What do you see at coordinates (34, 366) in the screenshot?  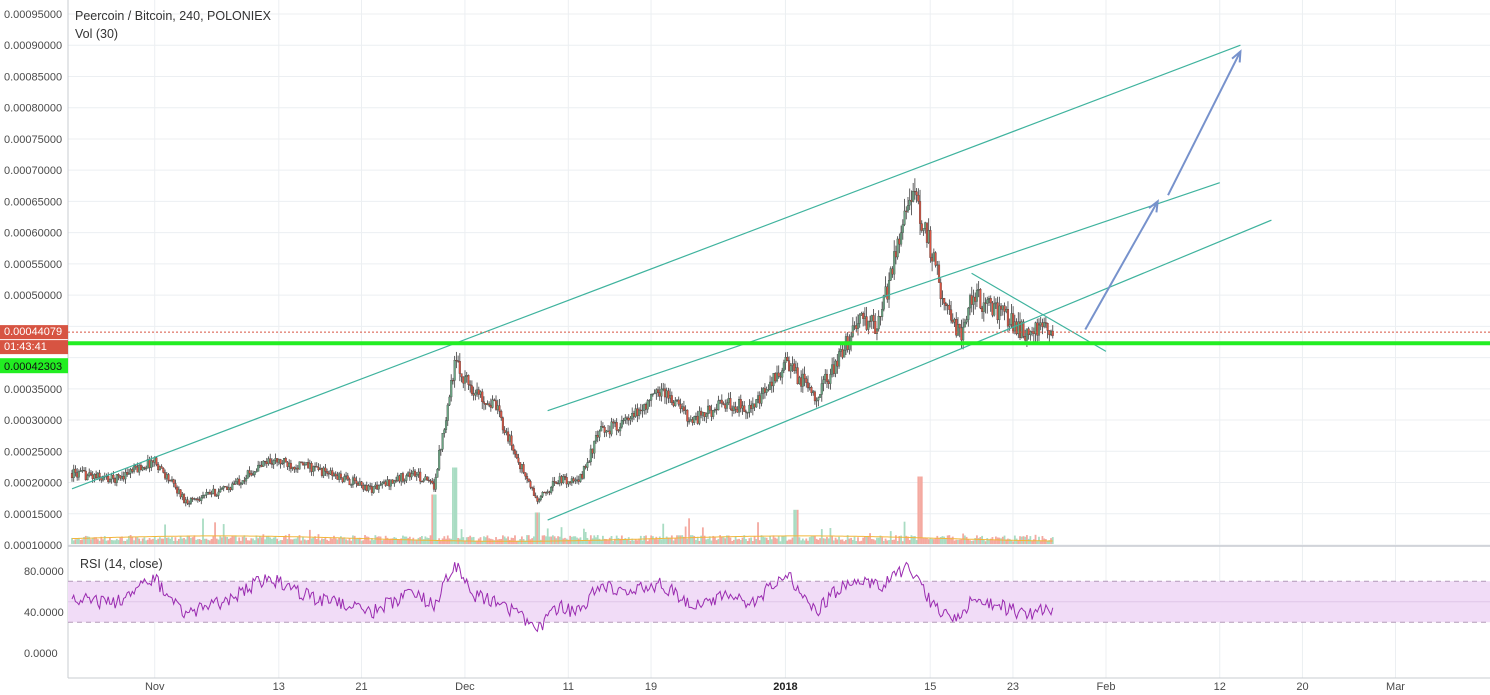 I see `support-price-box` at bounding box center [34, 366].